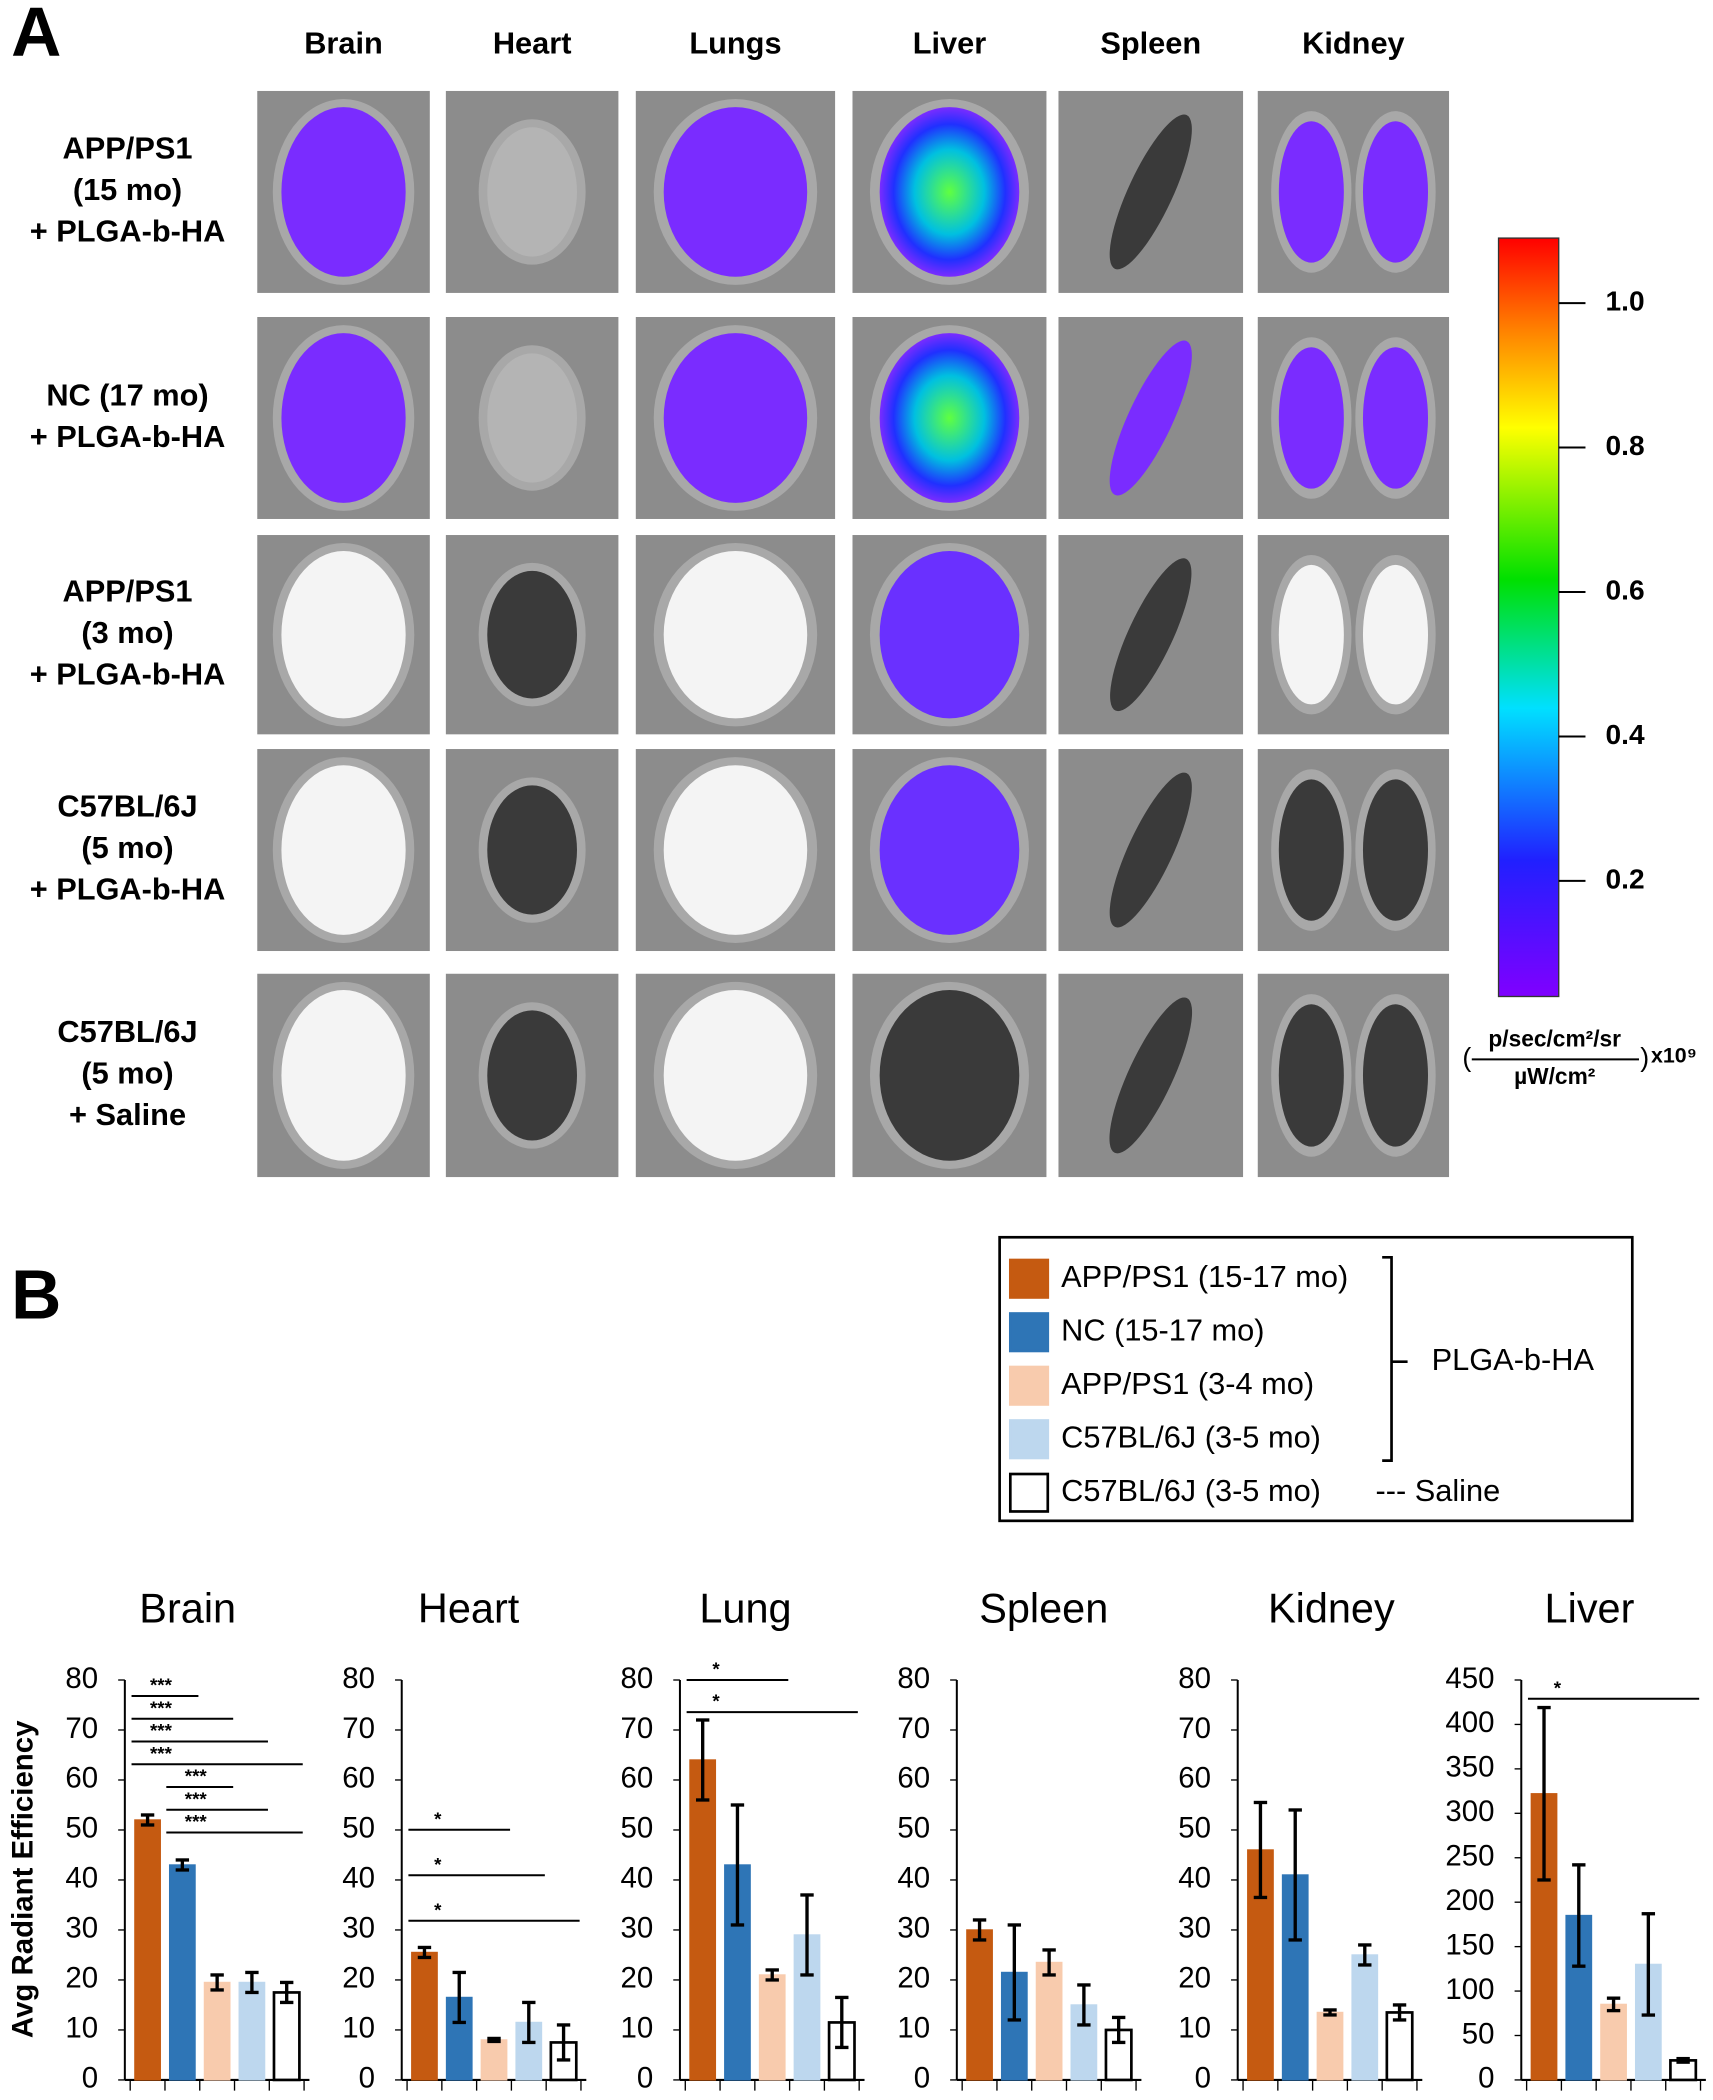 The image size is (1713, 2100). What do you see at coordinates (1469, 1900) in the screenshot?
I see `y-tick-label: 200` at bounding box center [1469, 1900].